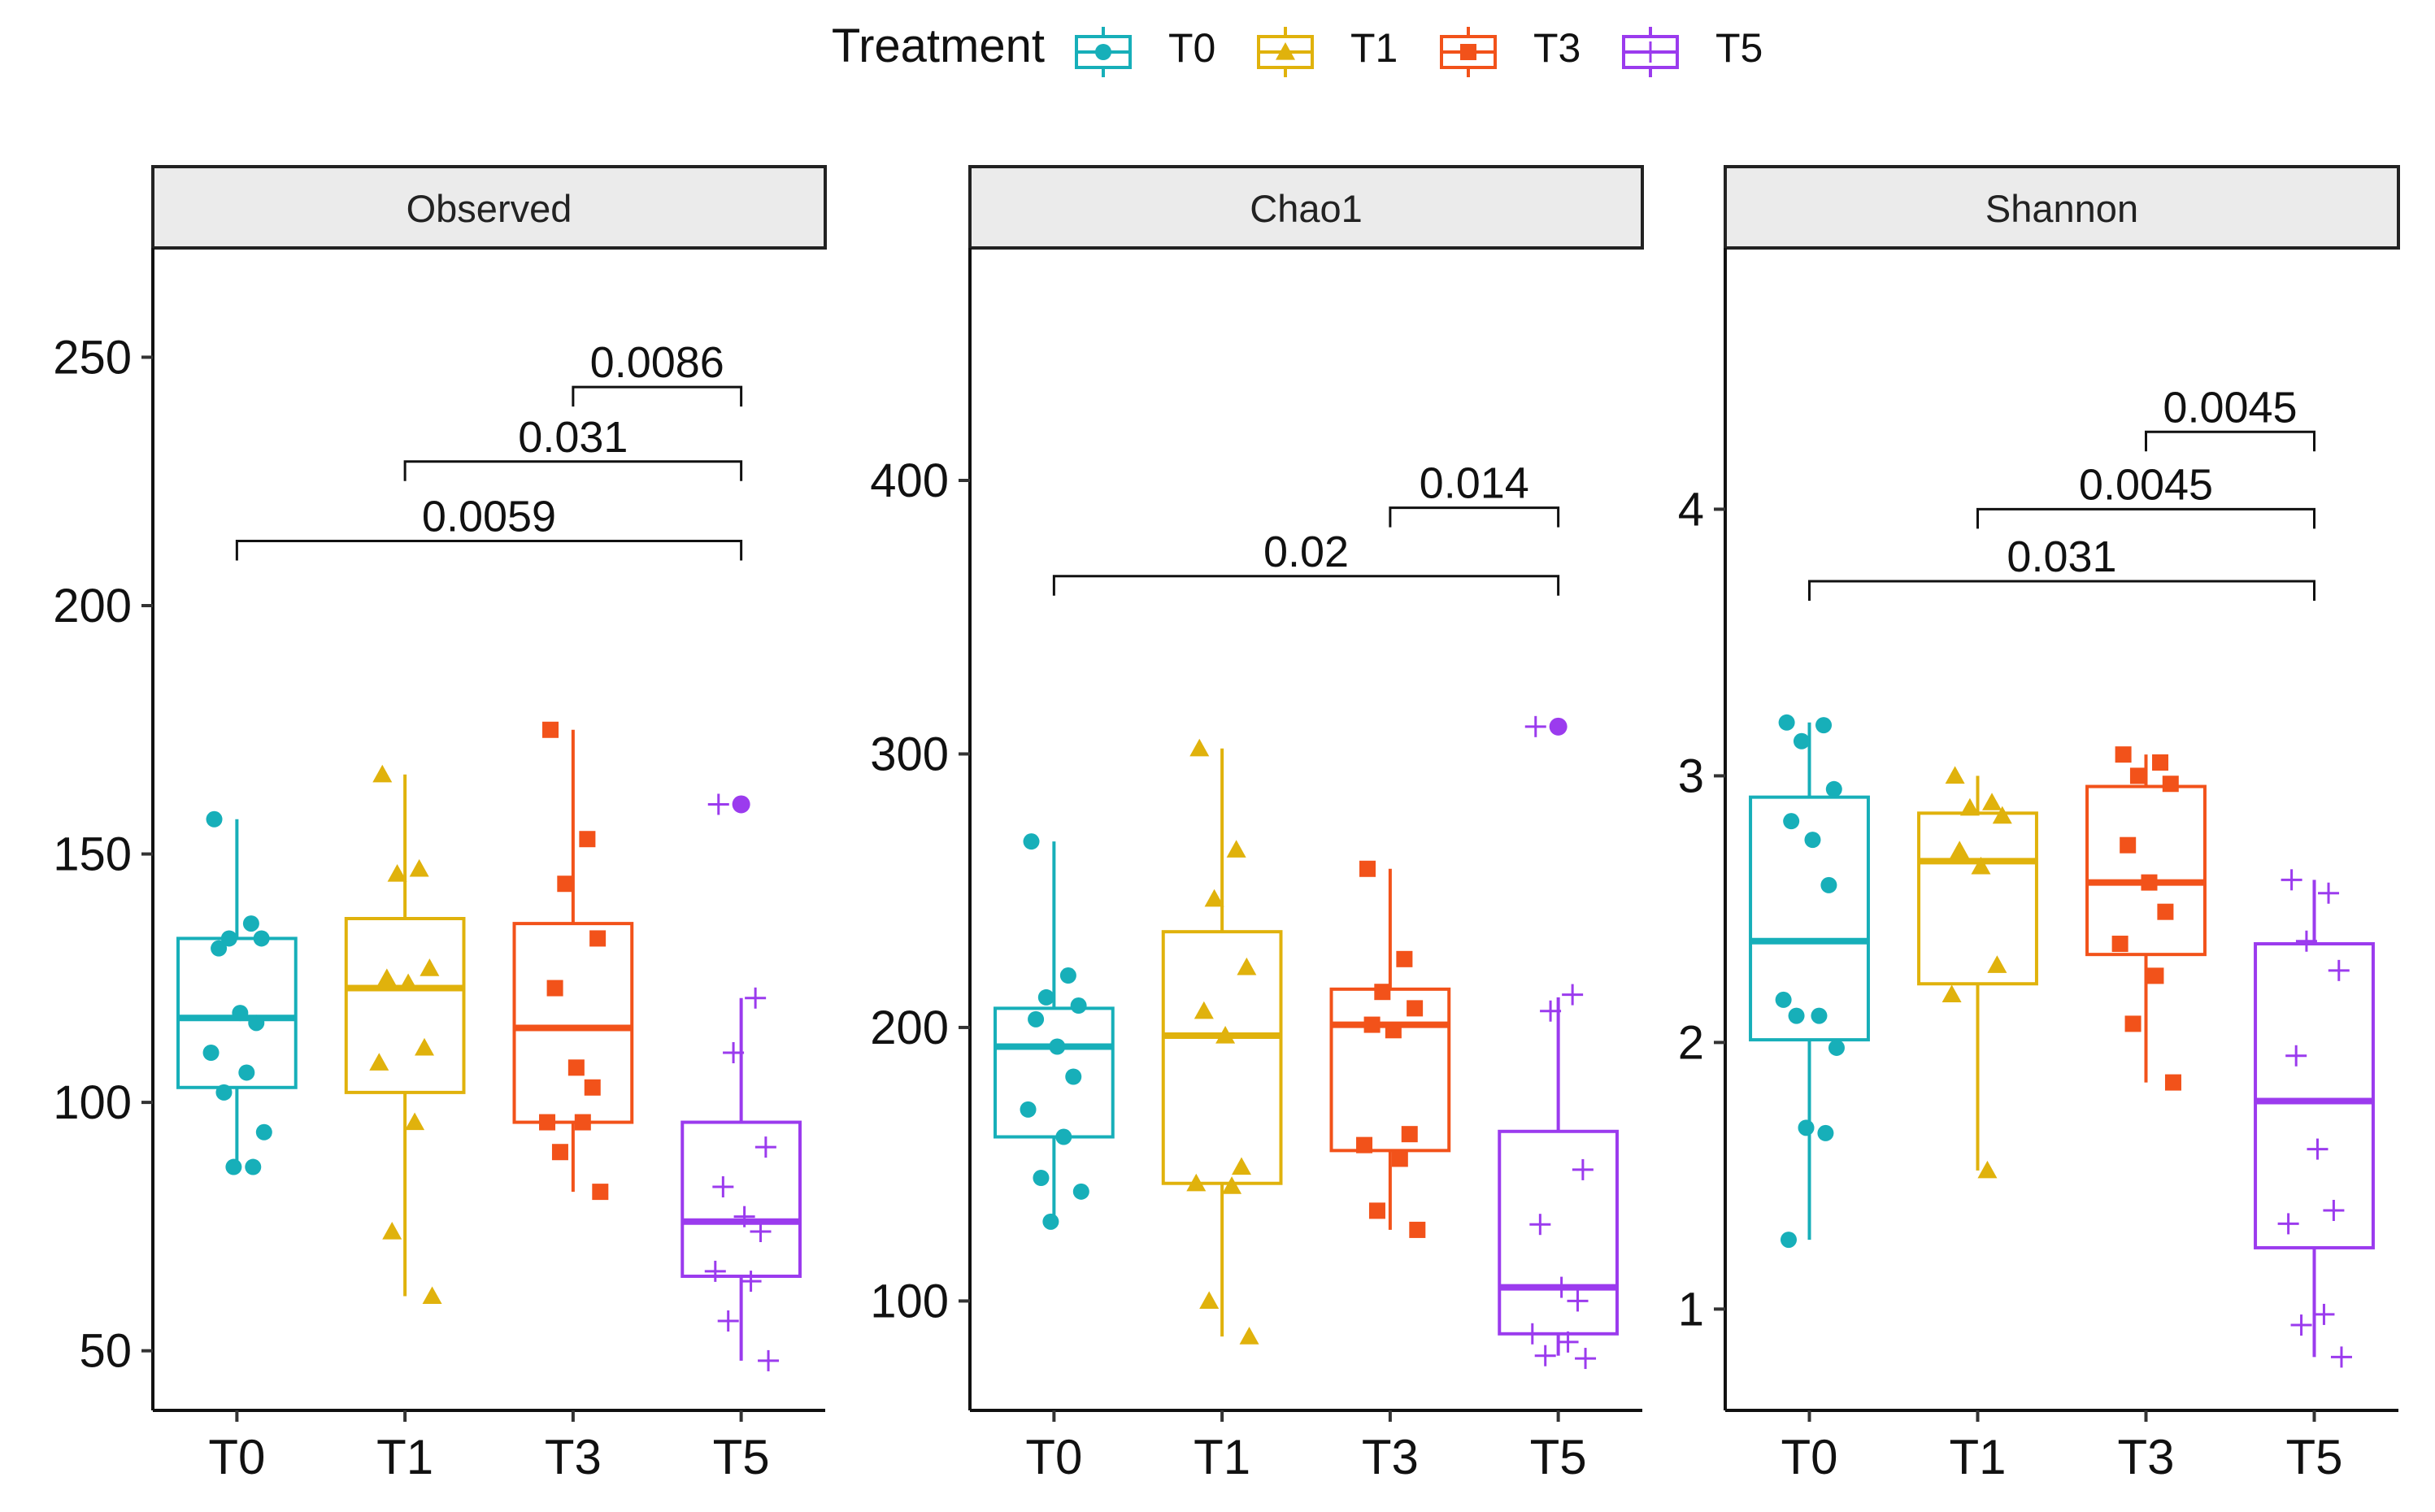 The image size is (2435, 1512). What do you see at coordinates (1285, 51) in the screenshot?
I see `legend-marker-t1-icon` at bounding box center [1285, 51].